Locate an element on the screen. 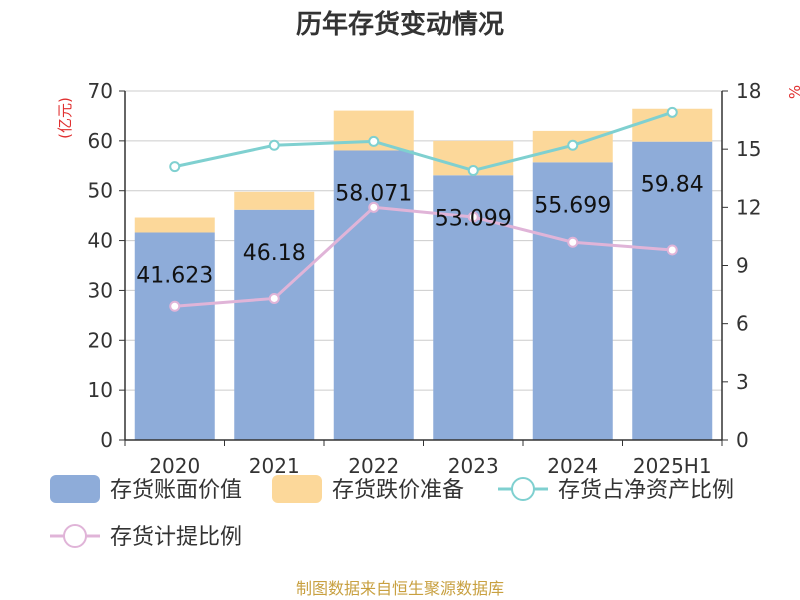 The width and height of the screenshot is (800, 600). bar-value-label: 58.071 is located at coordinates (373, 193).